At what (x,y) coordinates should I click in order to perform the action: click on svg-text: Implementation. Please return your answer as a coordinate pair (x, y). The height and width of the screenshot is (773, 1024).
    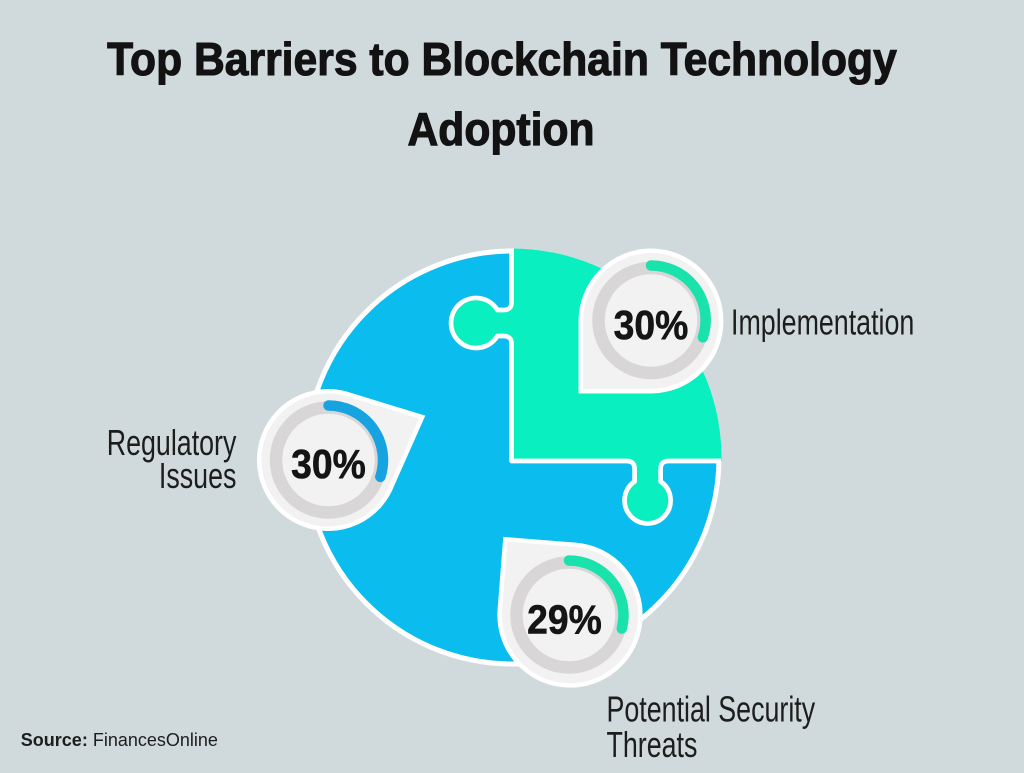
    Looking at the image, I should click on (822, 322).